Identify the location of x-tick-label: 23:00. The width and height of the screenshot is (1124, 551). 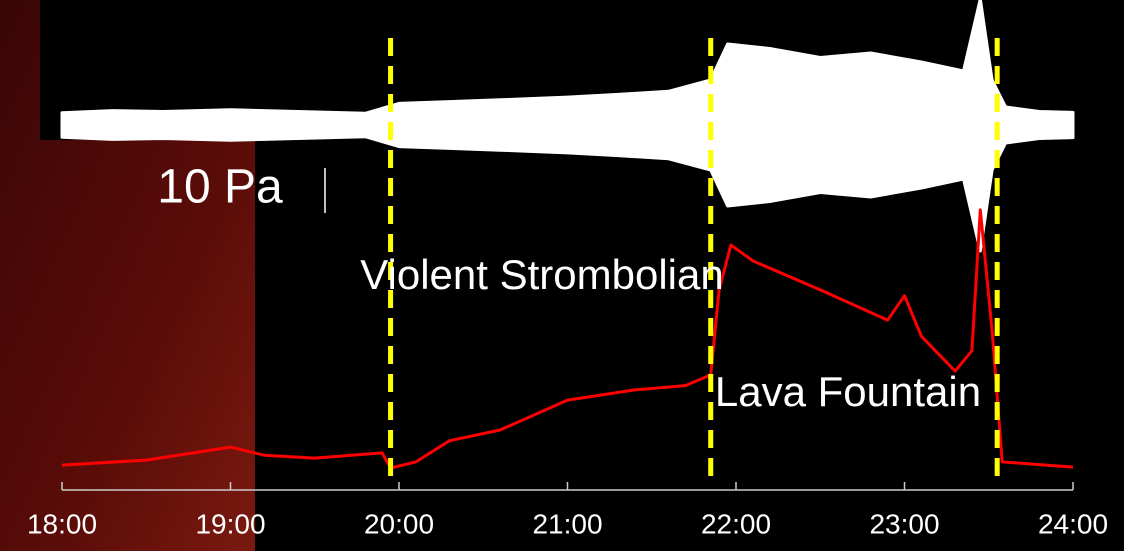
(904, 523).